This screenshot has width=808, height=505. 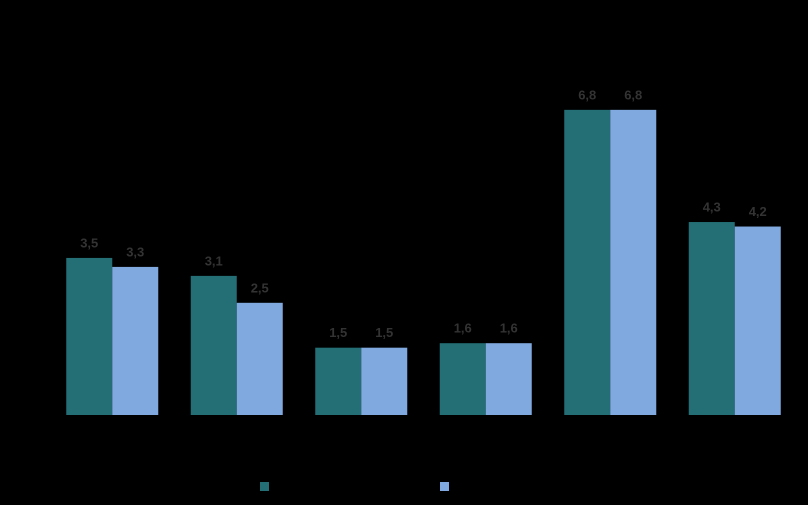 I want to click on value-label: 4,3, so click(x=712, y=206).